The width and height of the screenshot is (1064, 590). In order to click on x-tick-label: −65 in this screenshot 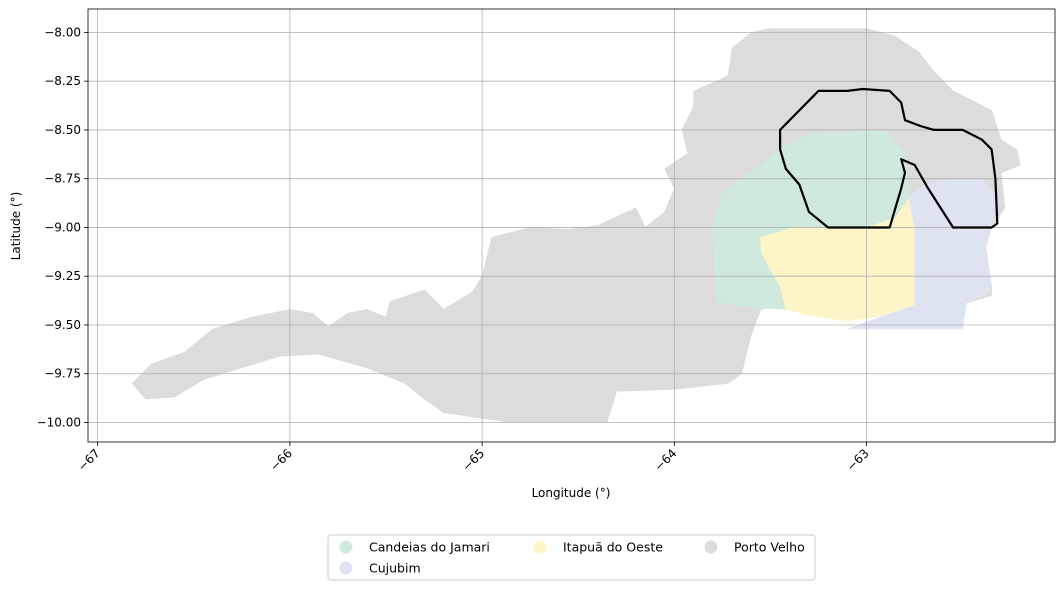, I will do `click(473, 460)`.